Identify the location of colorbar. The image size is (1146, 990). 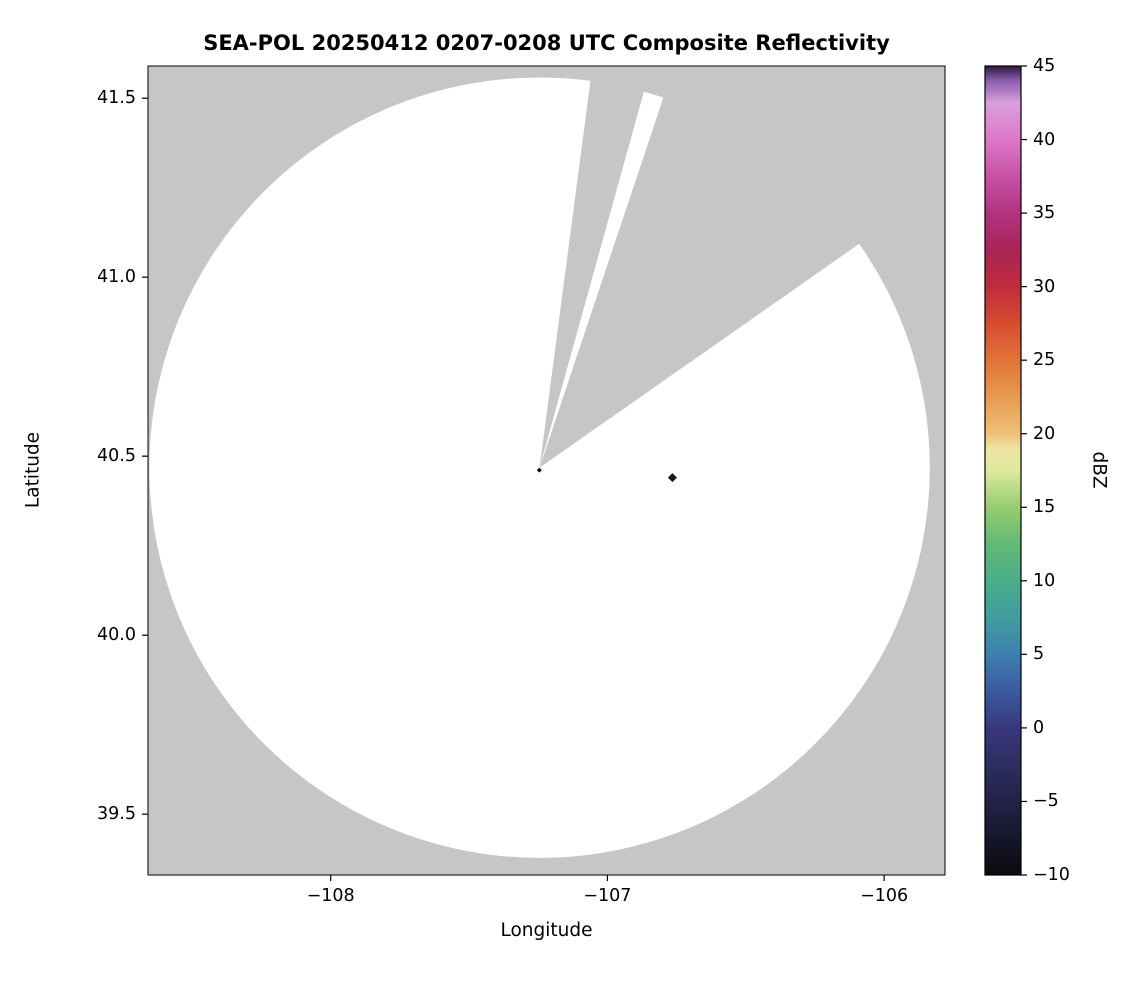
(1003, 470).